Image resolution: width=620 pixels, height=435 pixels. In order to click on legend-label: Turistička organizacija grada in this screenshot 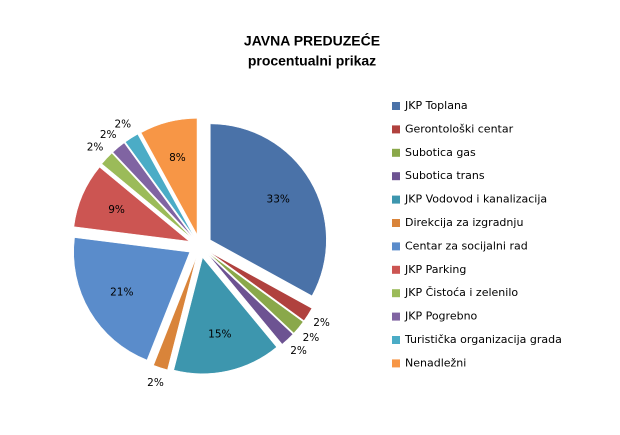, I will do `click(483, 339)`.